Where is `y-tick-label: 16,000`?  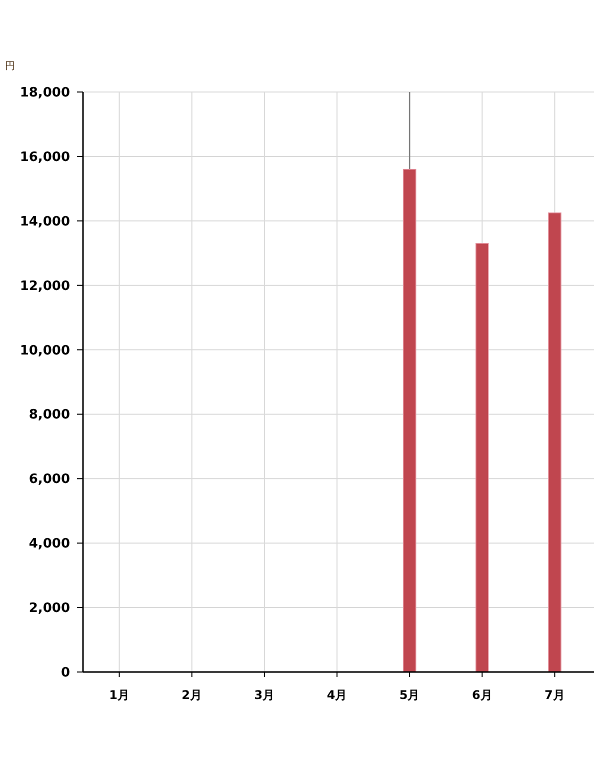 y-tick-label: 16,000 is located at coordinates (45, 157).